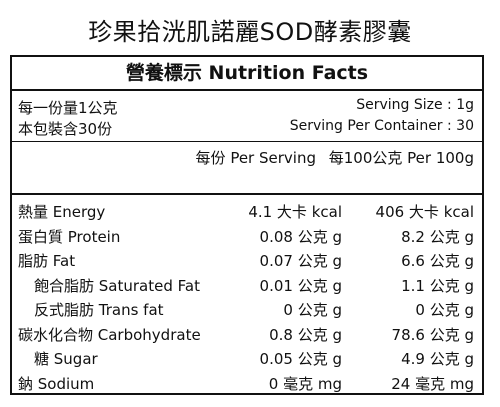 The image size is (500, 407). Describe the element at coordinates (247, 361) in the screenshot. I see `nutrient-row: 糖 Sugar 0.05 公克 g 4.9 公克 g` at that location.